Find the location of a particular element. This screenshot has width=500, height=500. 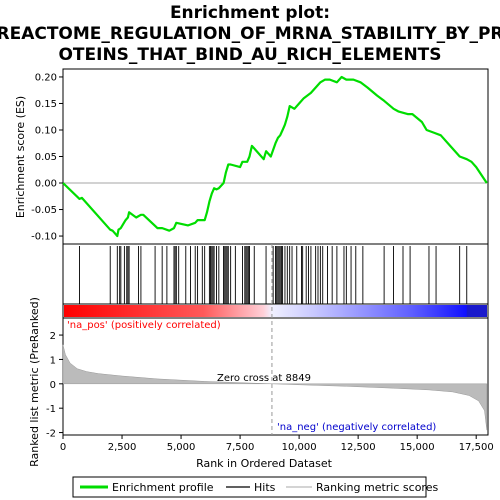

legend-profile-label: Enrichment profile is located at coordinates (163, 487).